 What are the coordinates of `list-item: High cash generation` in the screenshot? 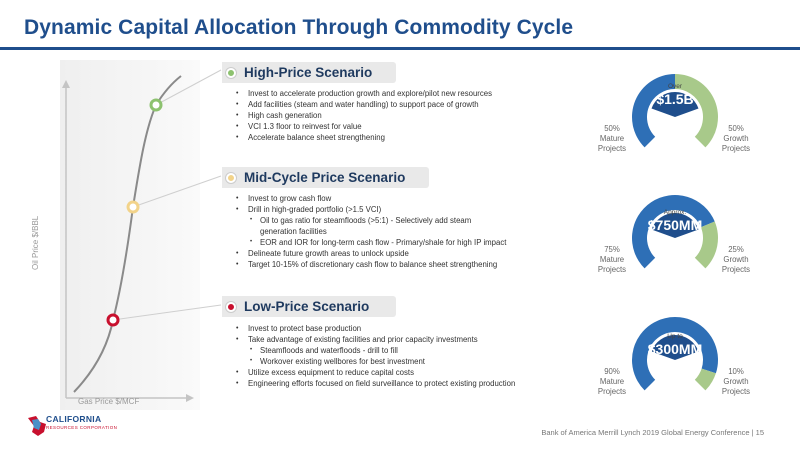 It's located at (401, 115).